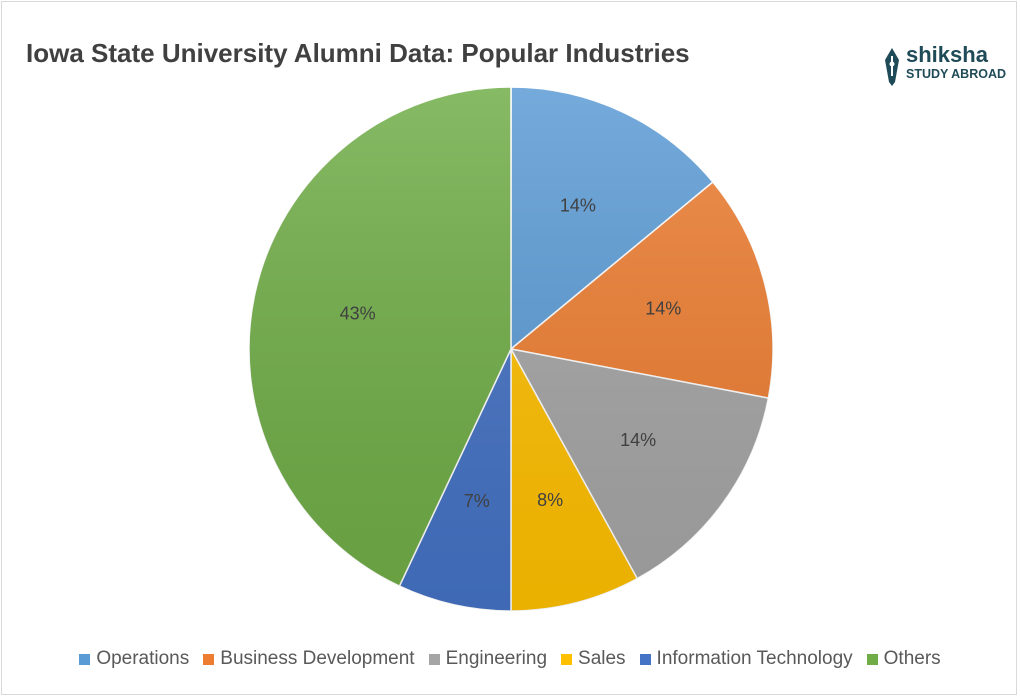 The width and height of the screenshot is (1020, 698). I want to click on legend-item-operations: Operations, so click(134, 659).